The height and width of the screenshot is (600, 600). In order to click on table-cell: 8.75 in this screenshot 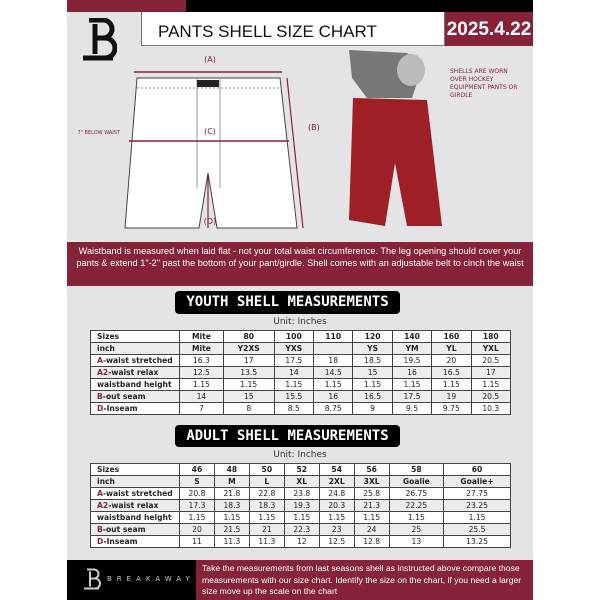, I will do `click(333, 408)`.